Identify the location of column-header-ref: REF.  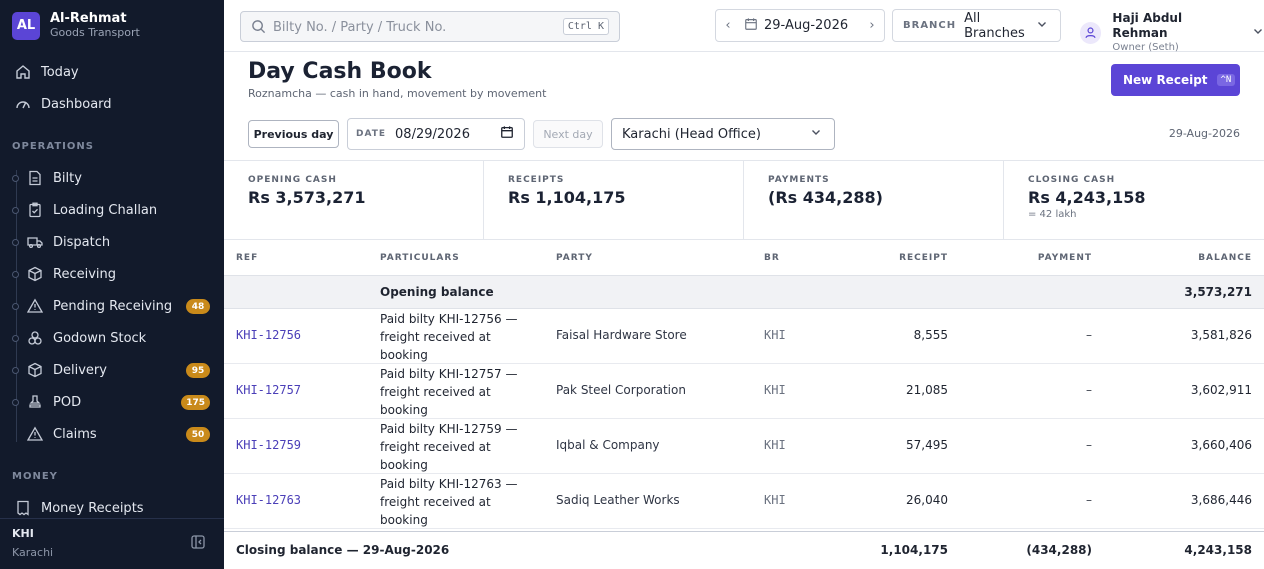
(247, 258).